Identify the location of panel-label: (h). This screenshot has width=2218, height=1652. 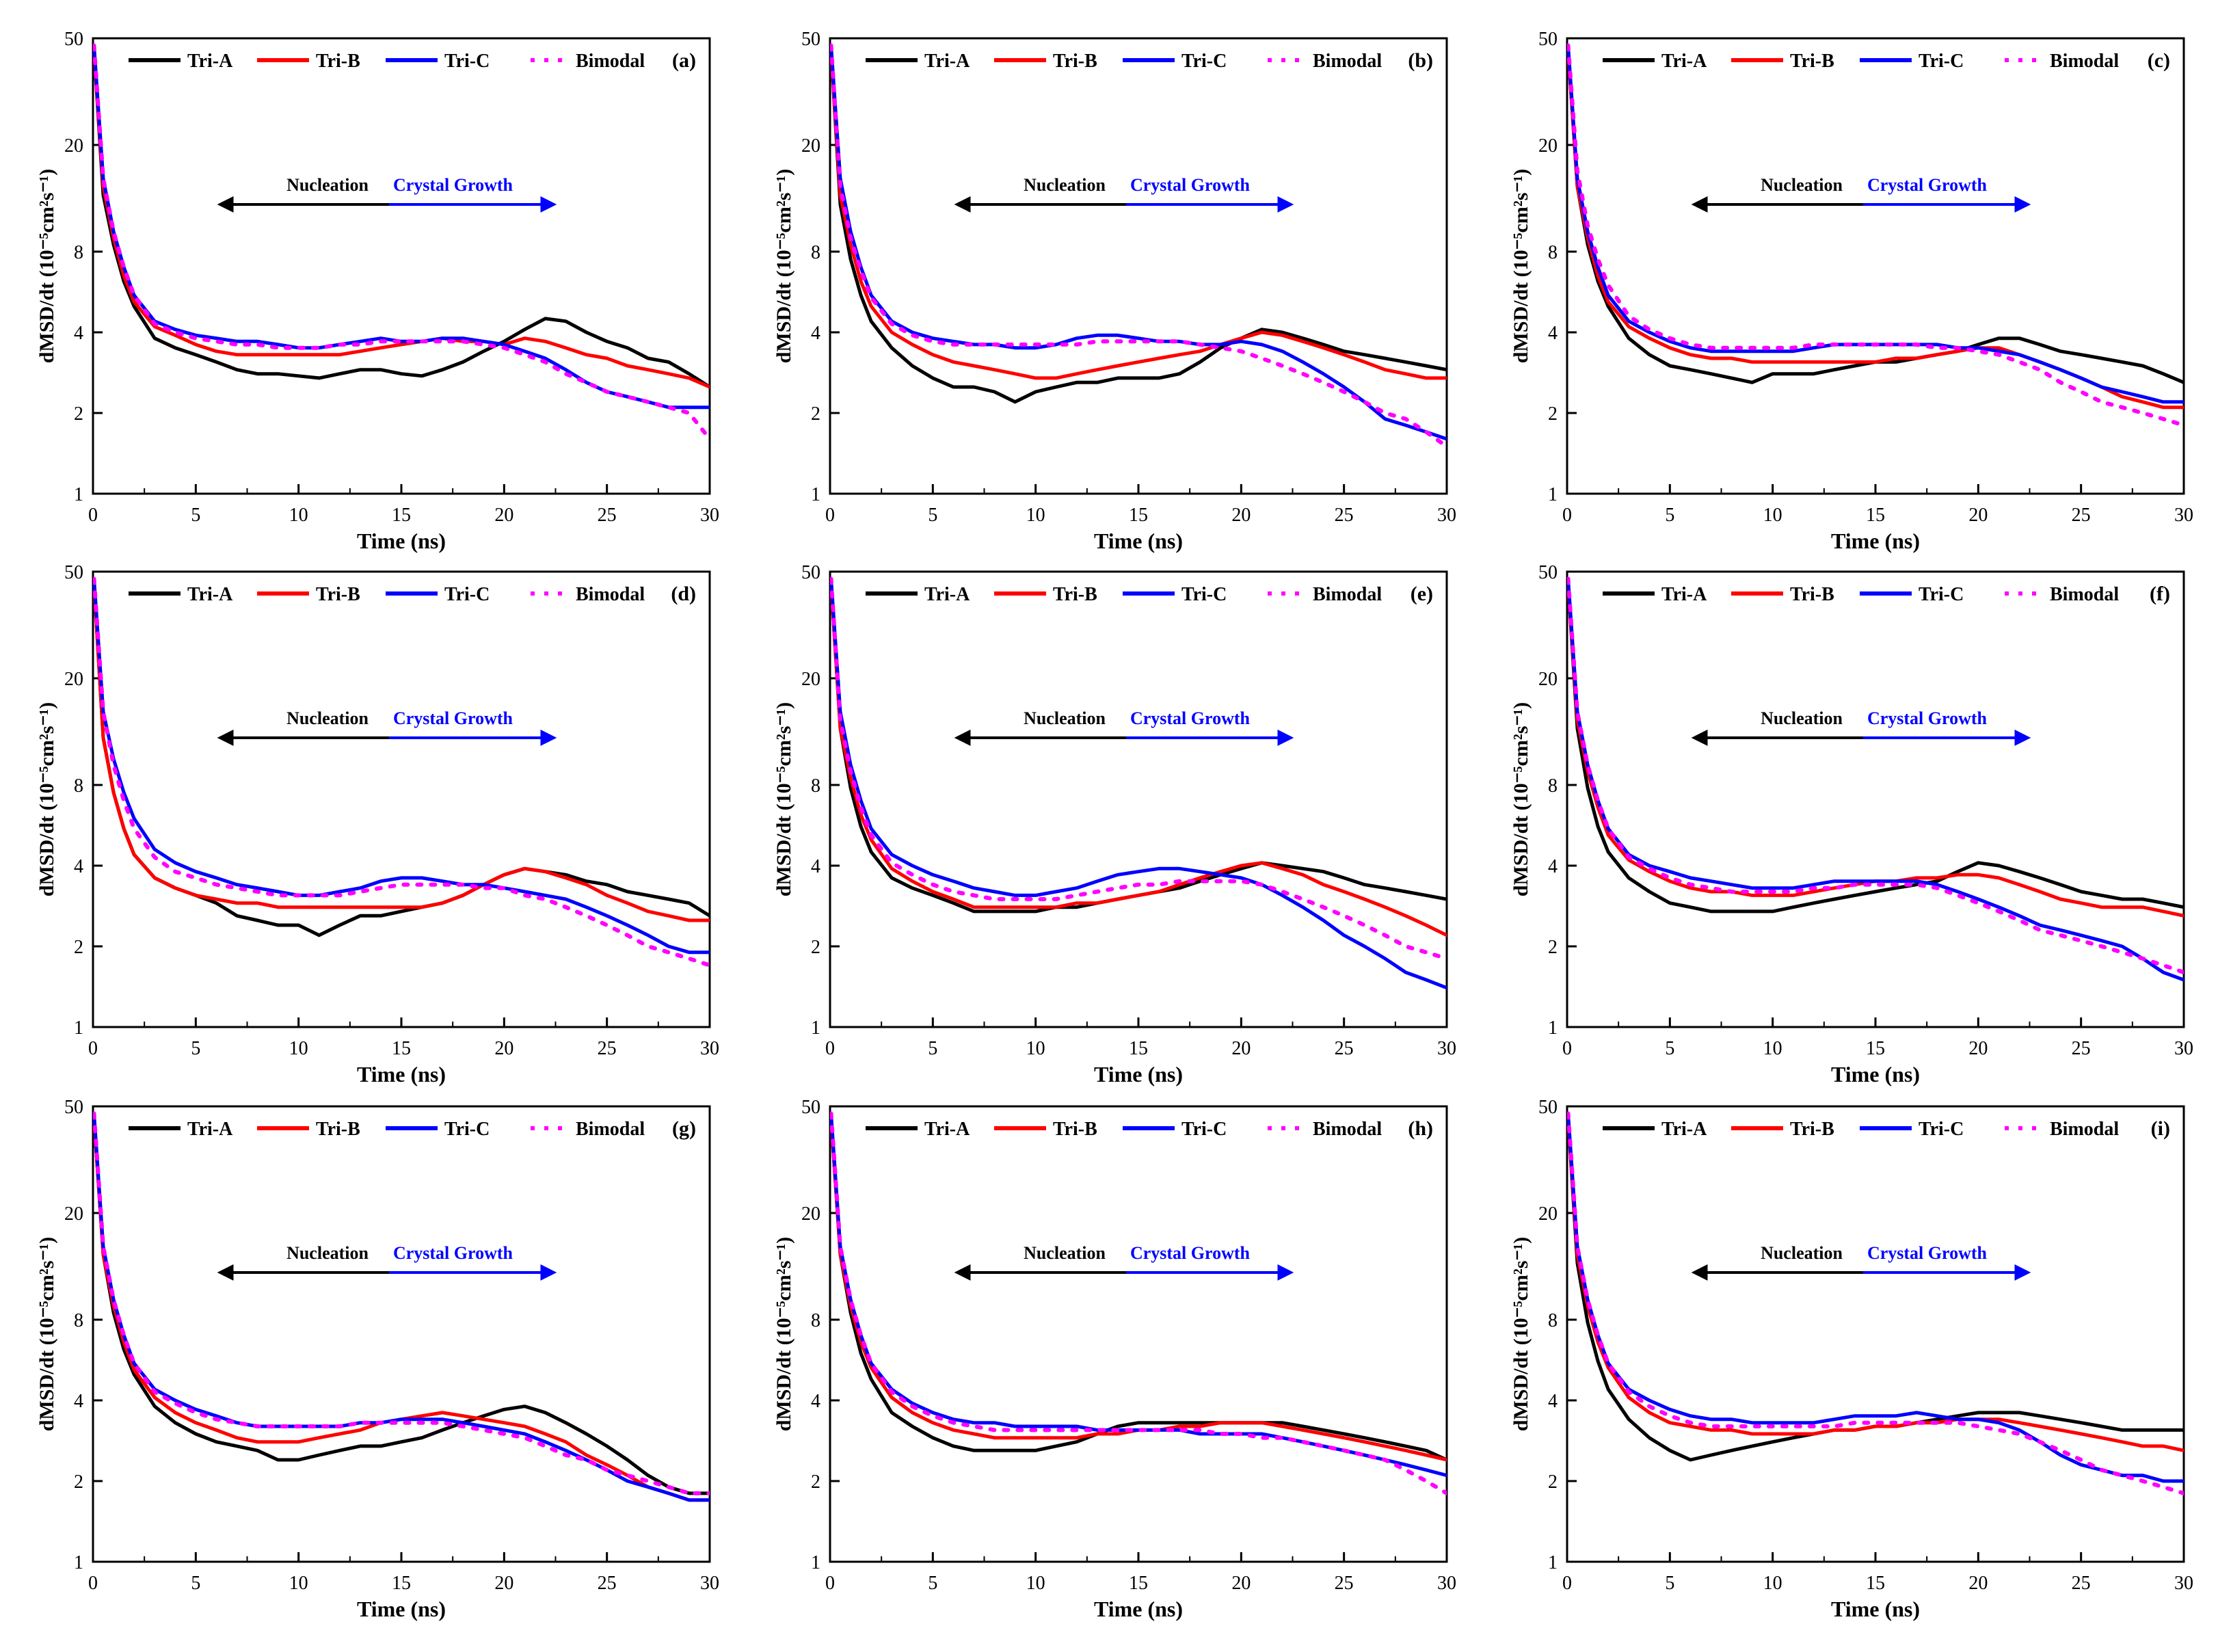
(1420, 1128).